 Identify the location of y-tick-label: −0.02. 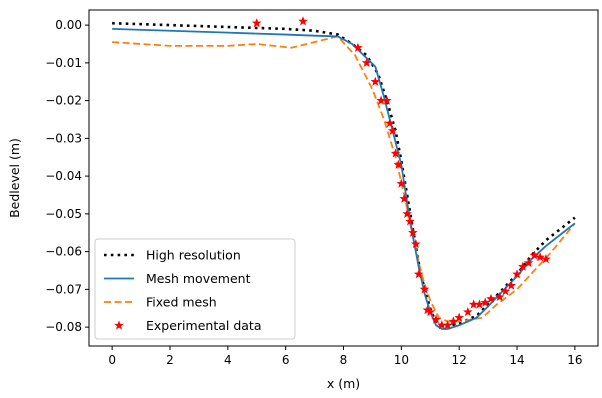
(63, 101).